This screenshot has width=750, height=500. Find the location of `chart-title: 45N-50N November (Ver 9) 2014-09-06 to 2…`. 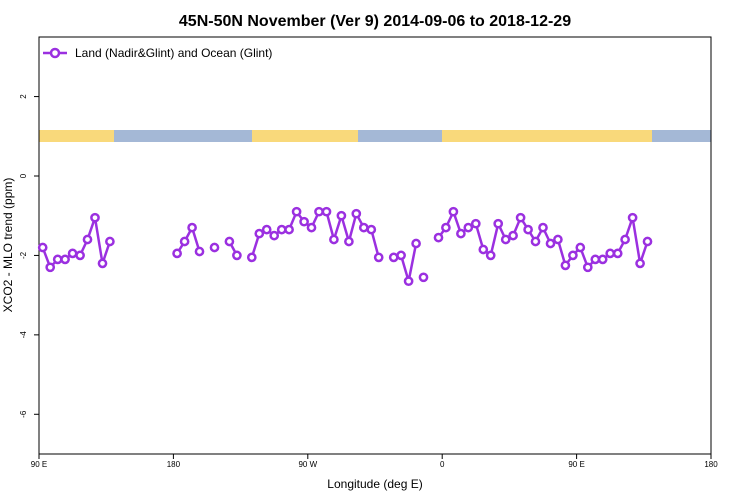

chart-title: 45N-50N November (Ver 9) 2014-09-06 to 2… is located at coordinates (375, 21).